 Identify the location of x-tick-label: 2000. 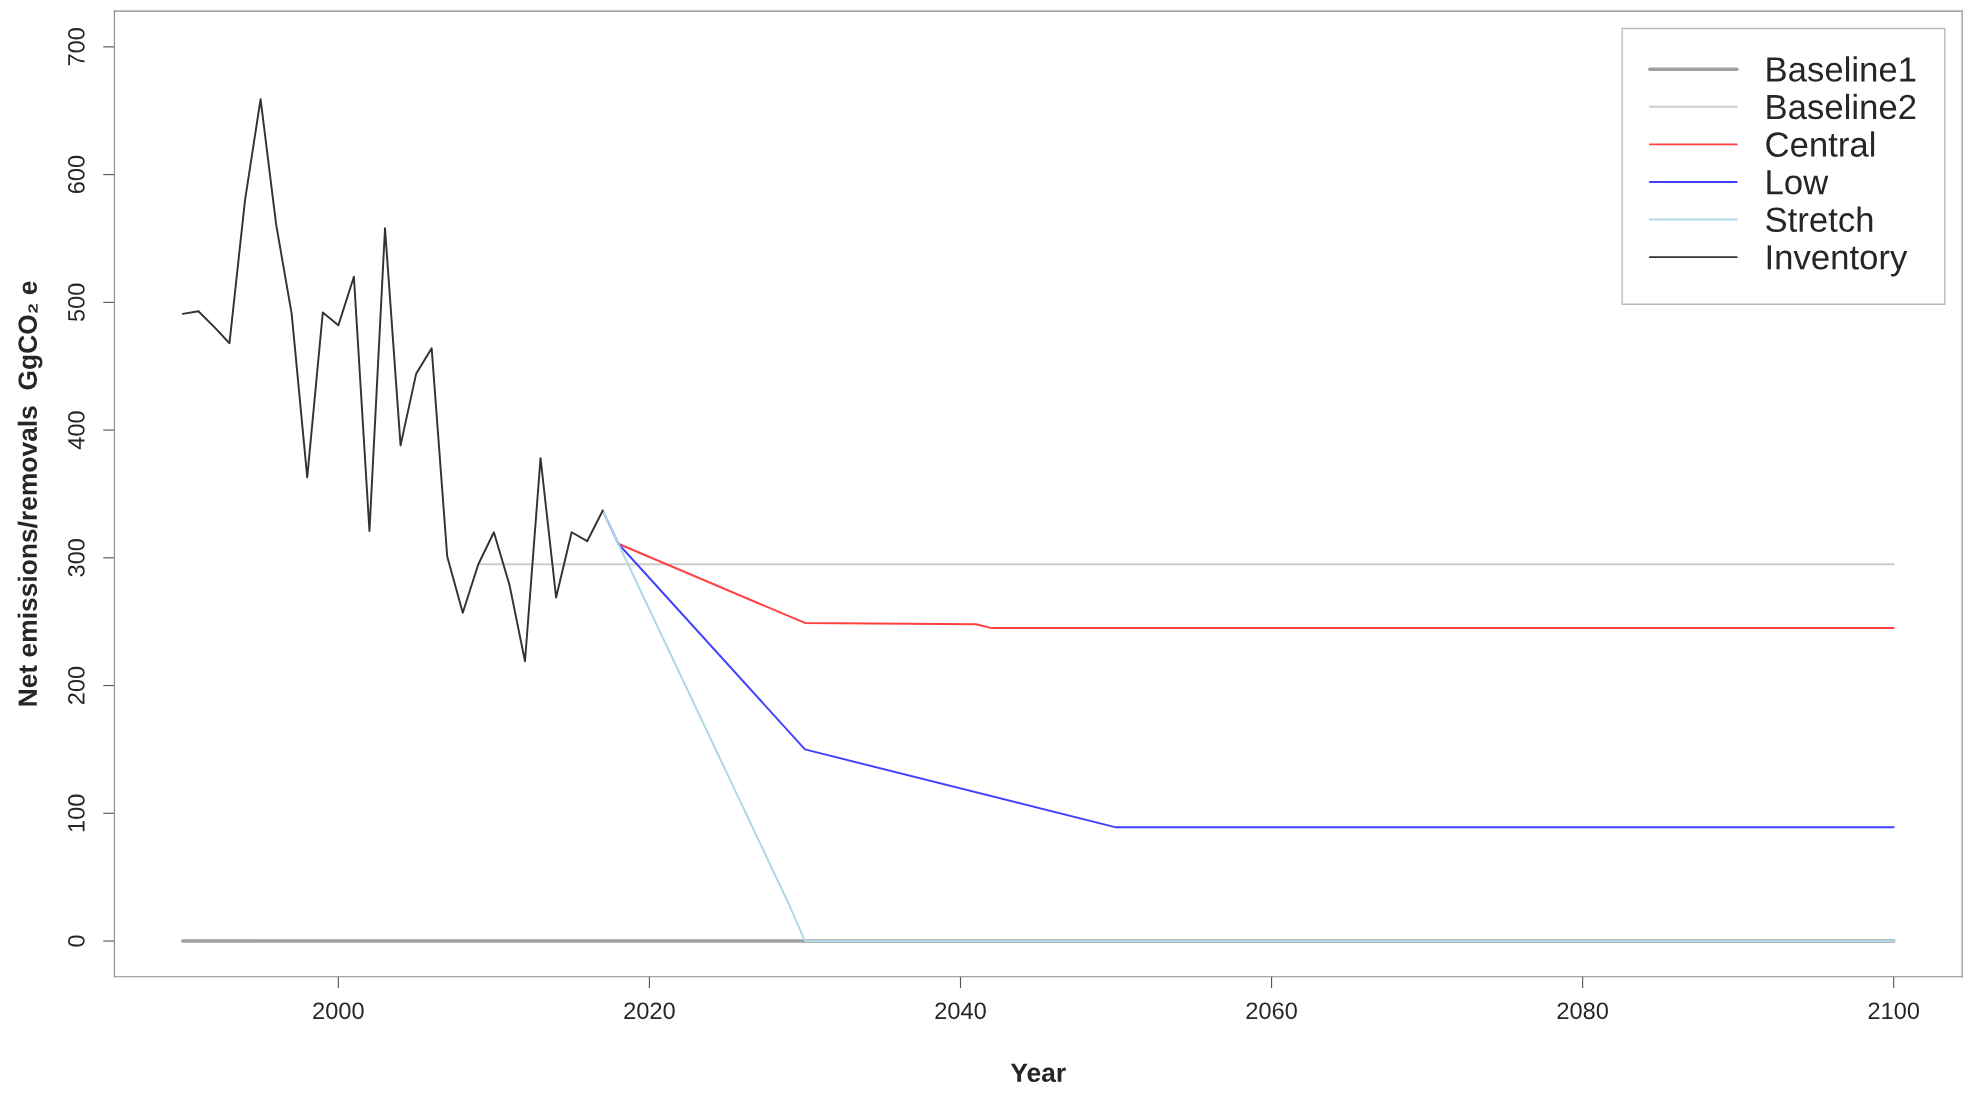
(338, 1011).